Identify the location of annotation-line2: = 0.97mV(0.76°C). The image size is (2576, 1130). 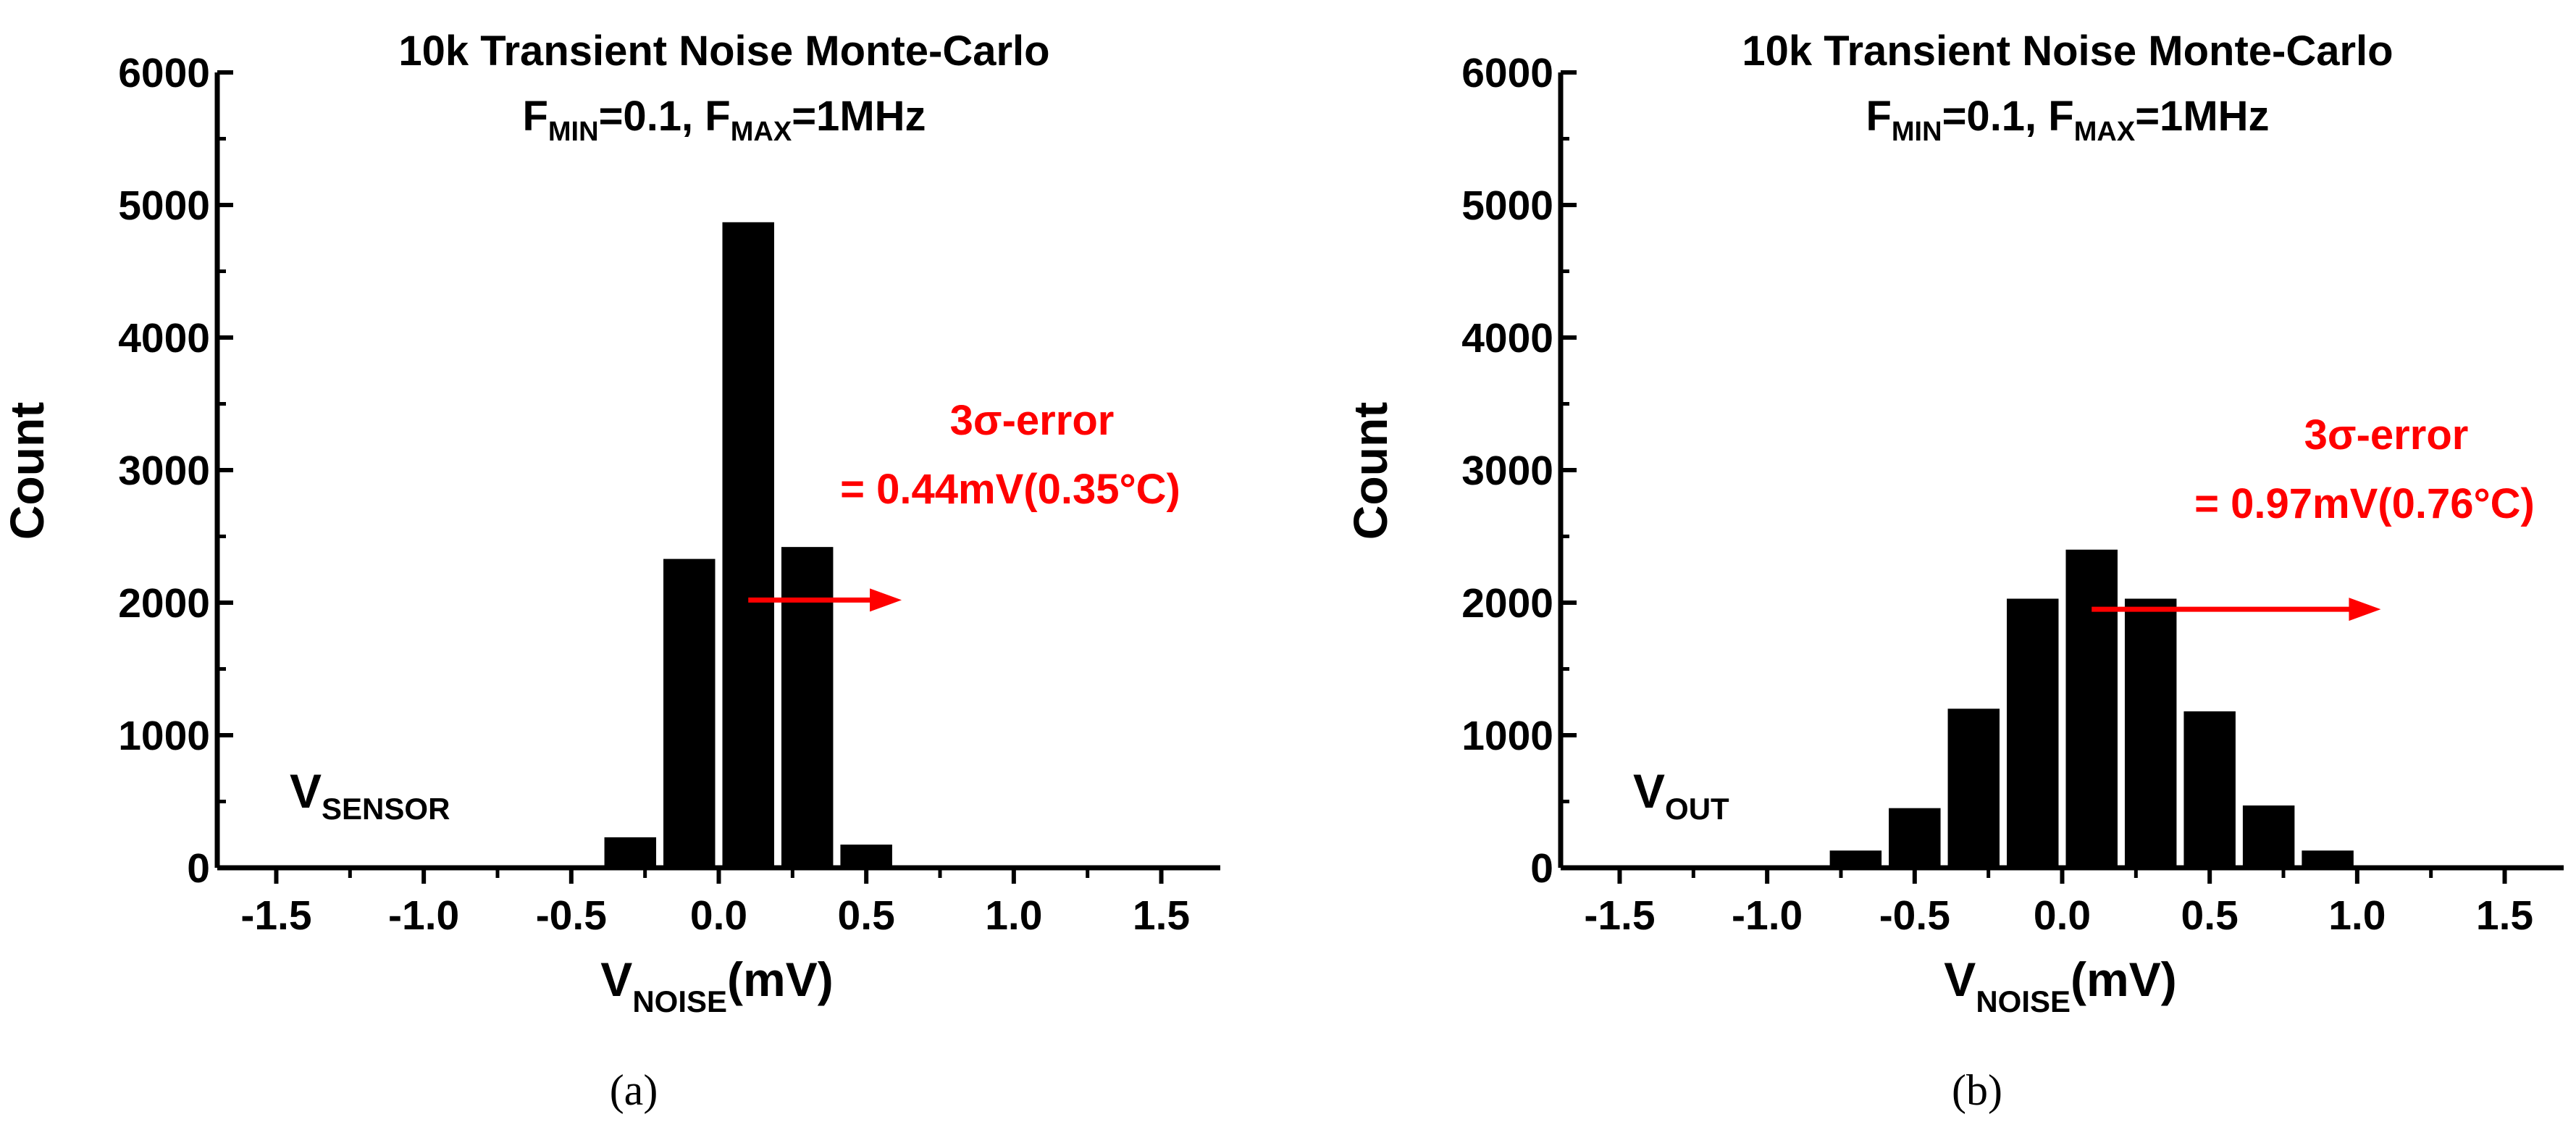
(2364, 503).